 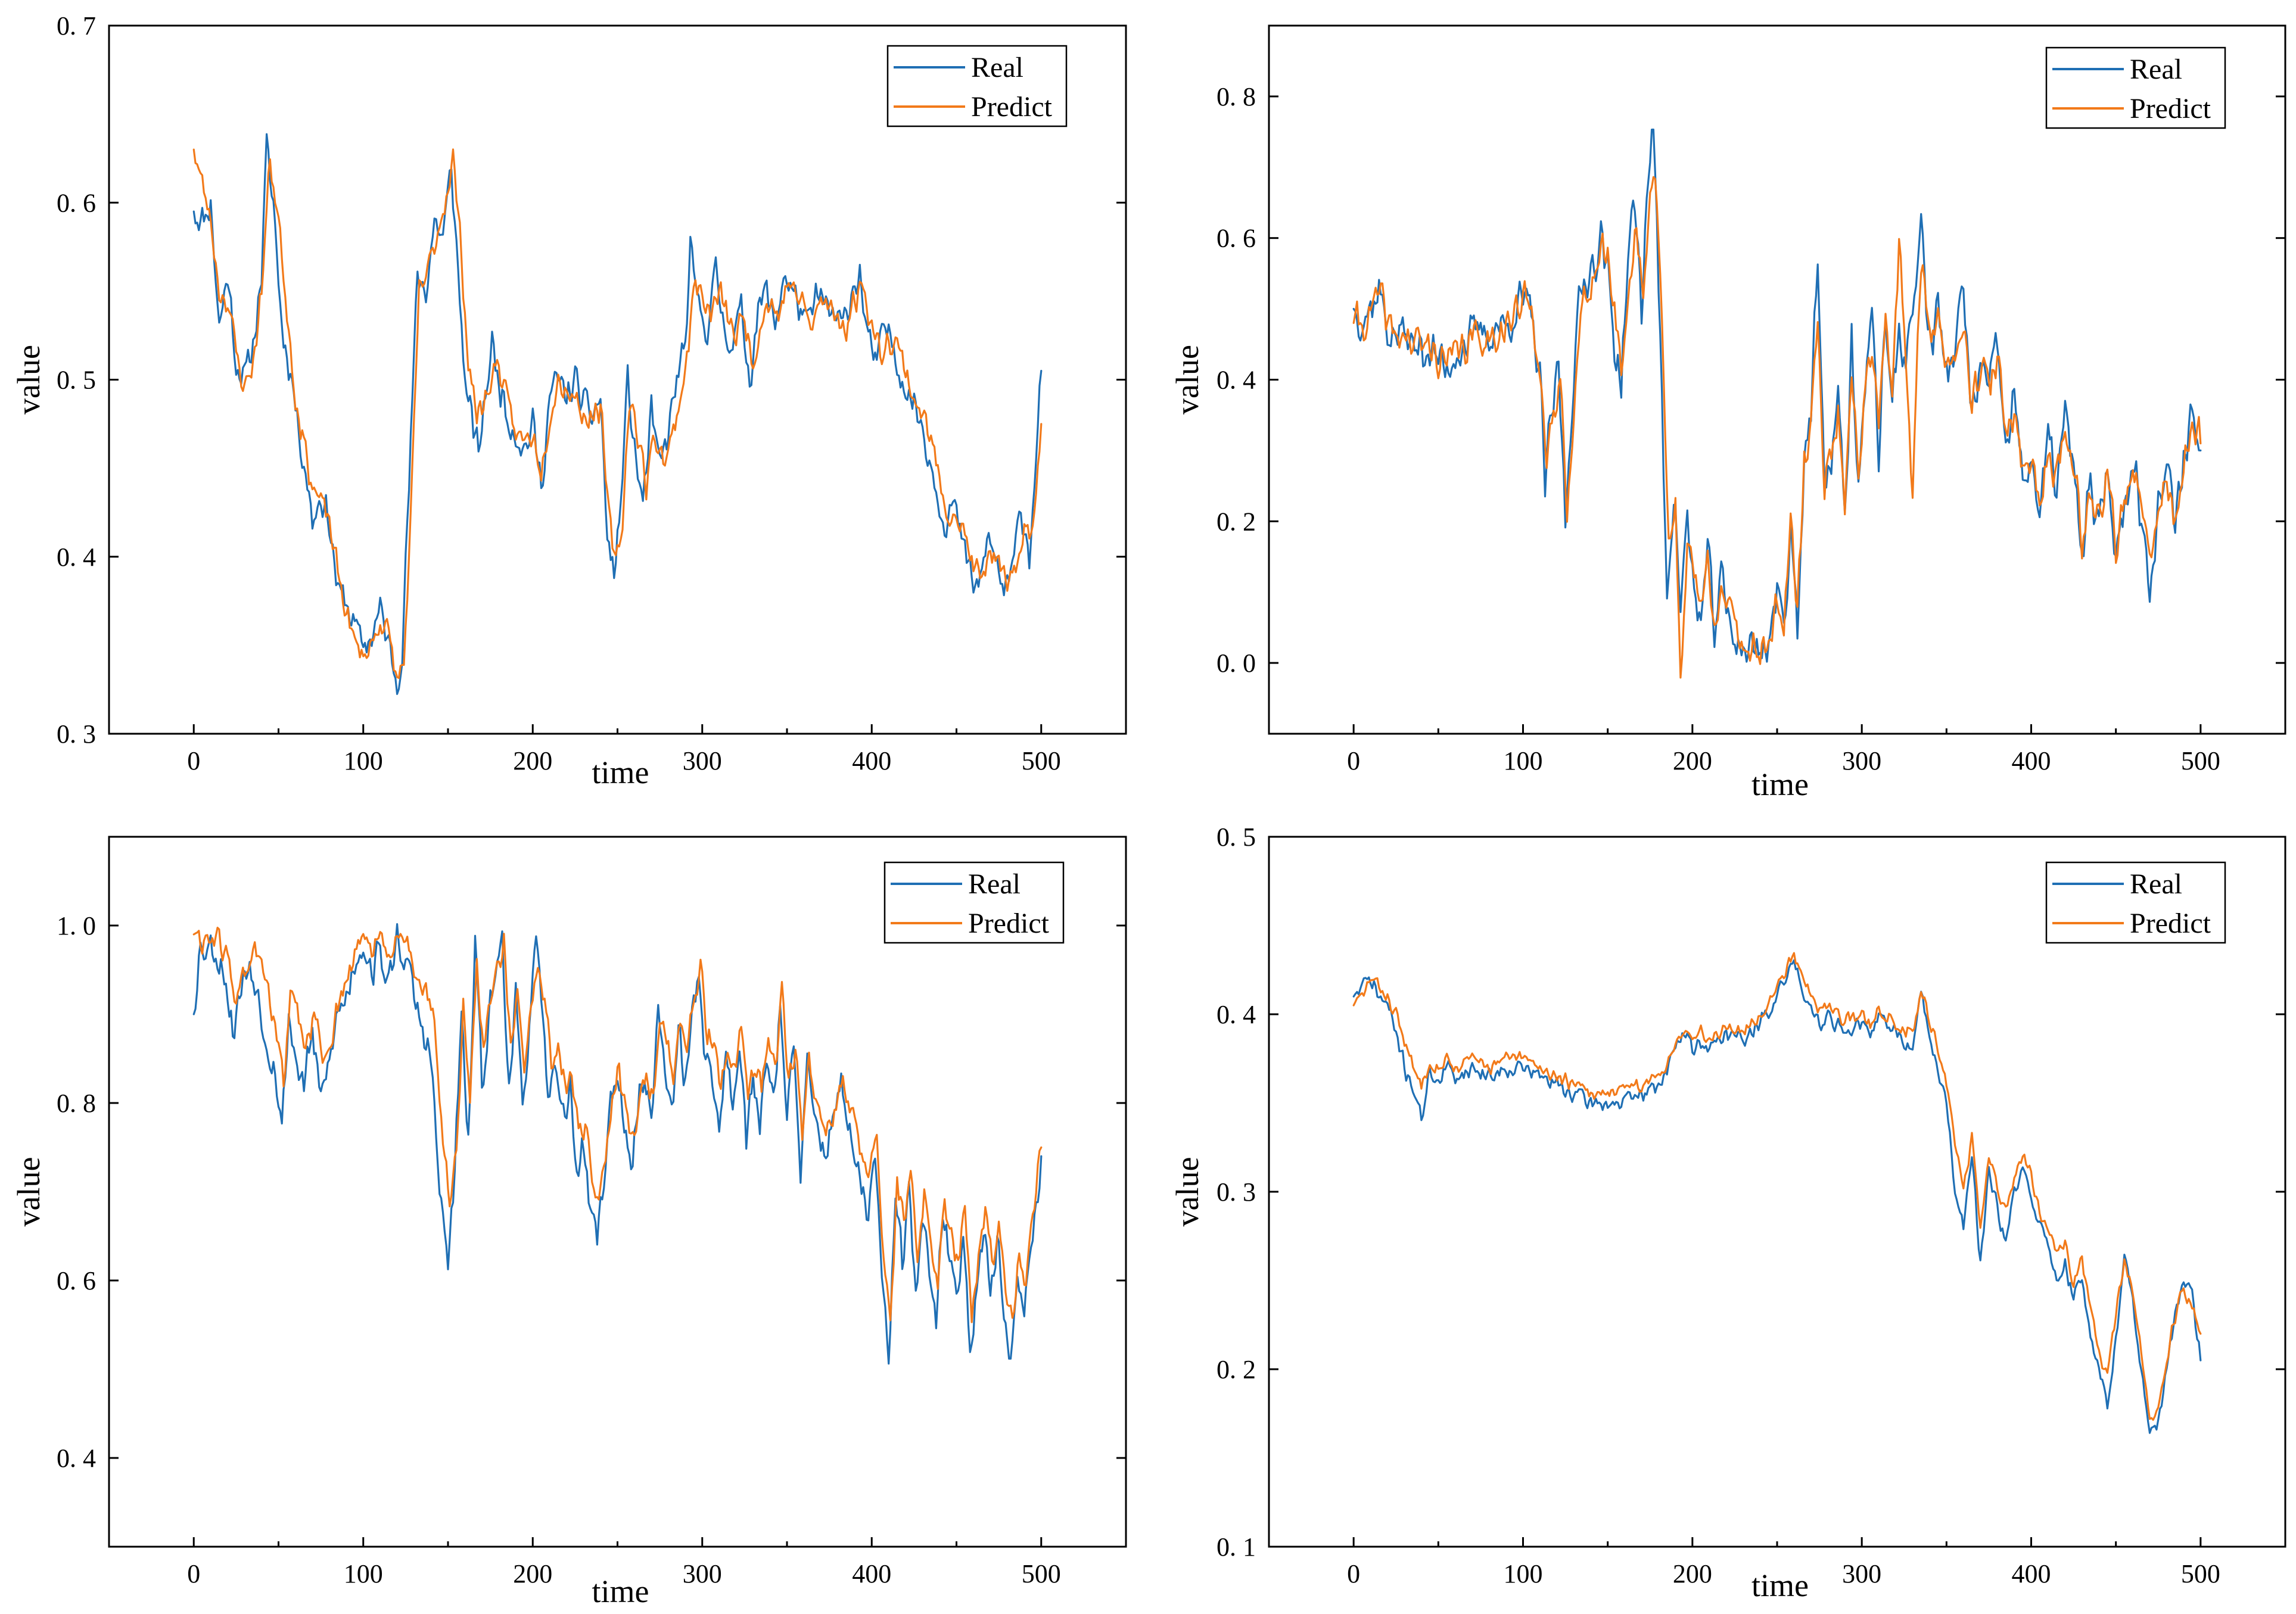 I want to click on y-tick-label: 0. 1, so click(x=1236, y=1547).